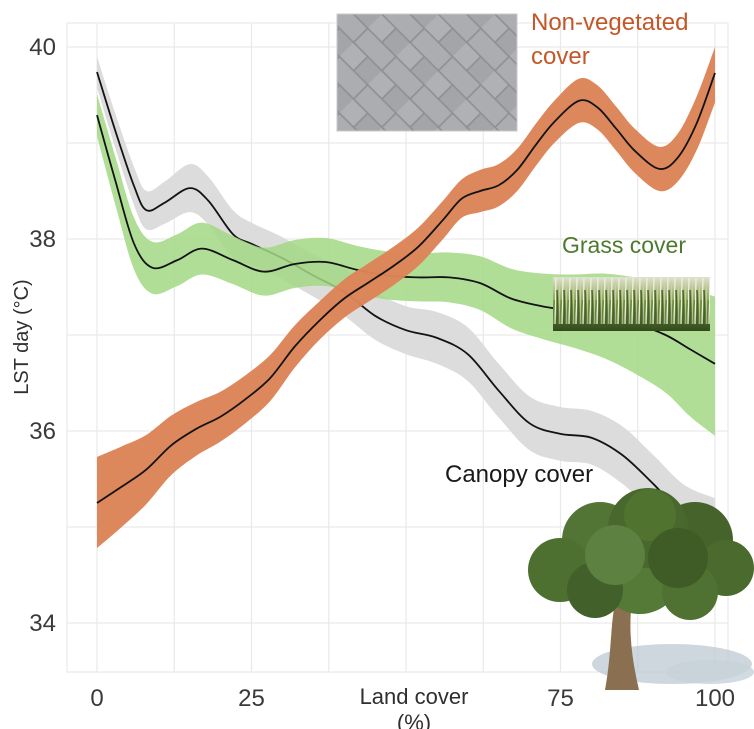 Image resolution: width=754 pixels, height=729 pixels. I want to click on tree-shadow, so click(710, 672).